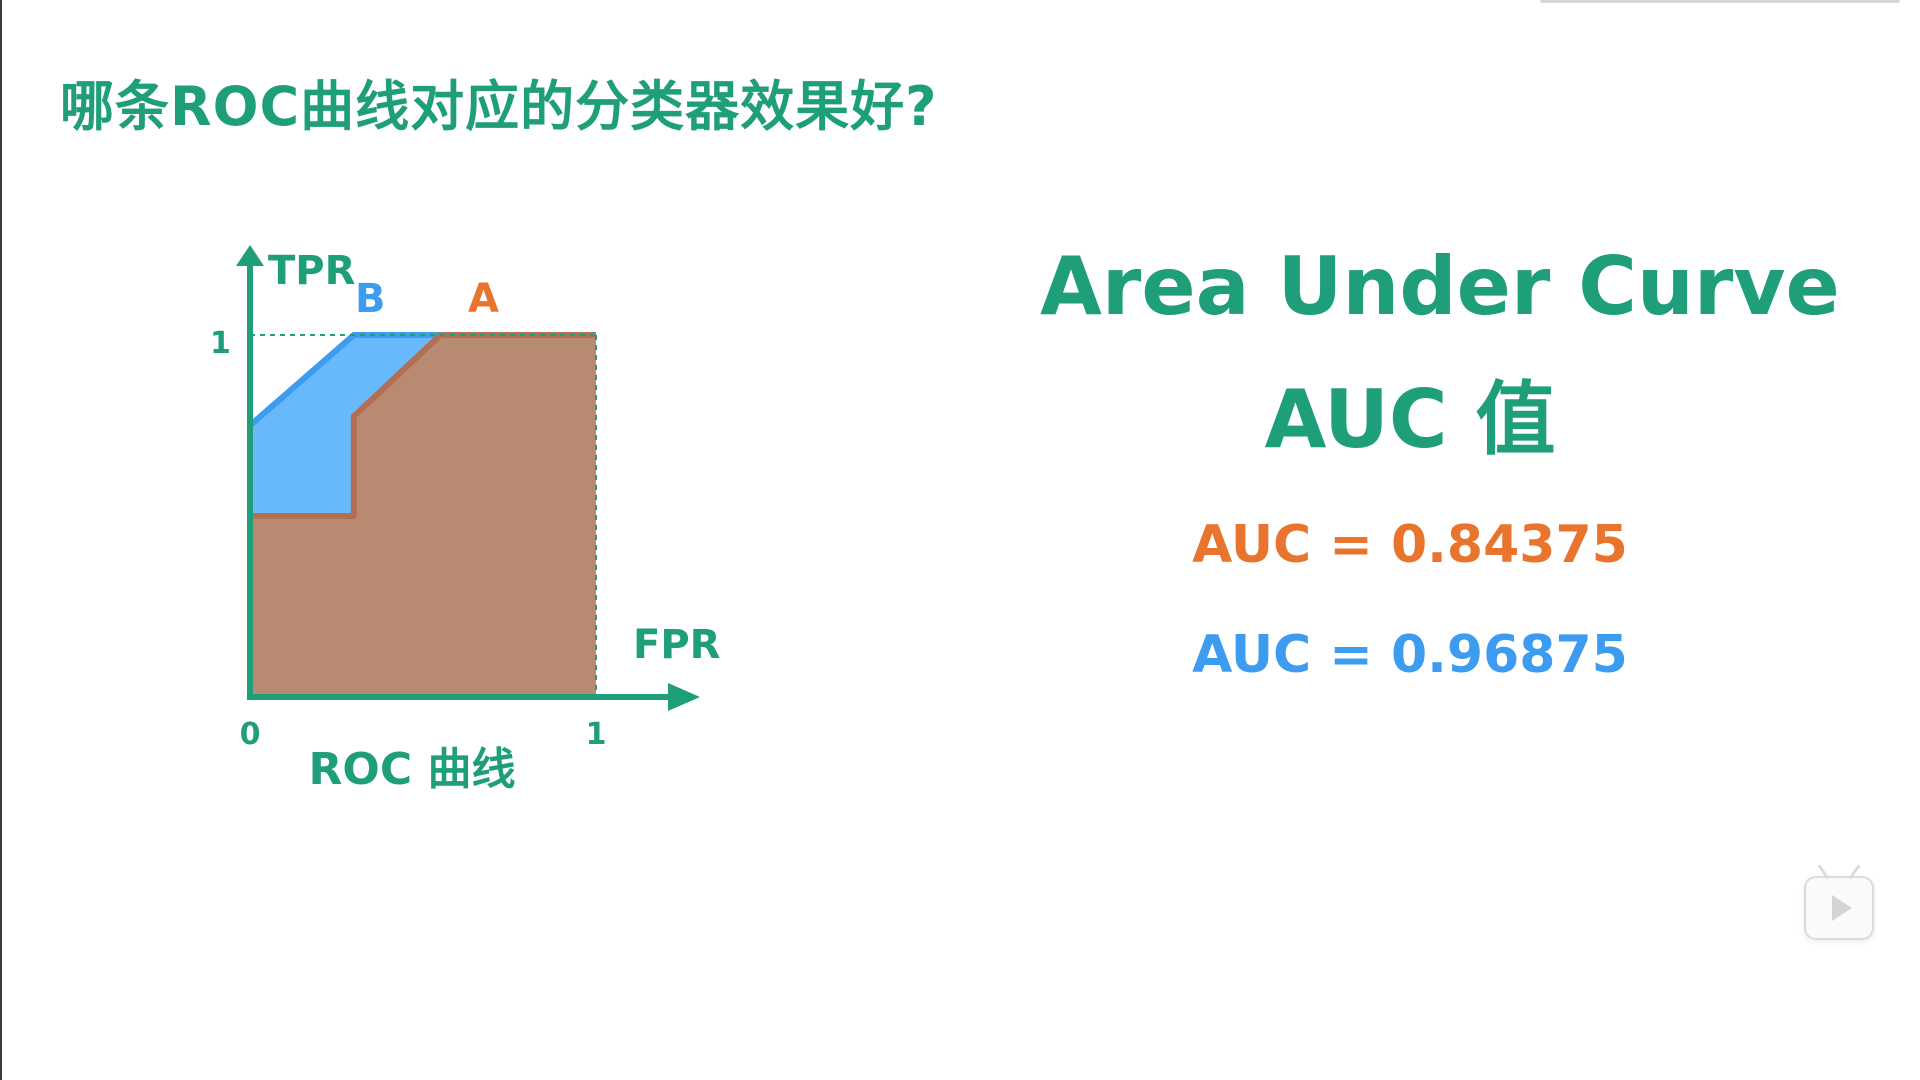  What do you see at coordinates (596, 734) in the screenshot?
I see `x-tick-label: 1` at bounding box center [596, 734].